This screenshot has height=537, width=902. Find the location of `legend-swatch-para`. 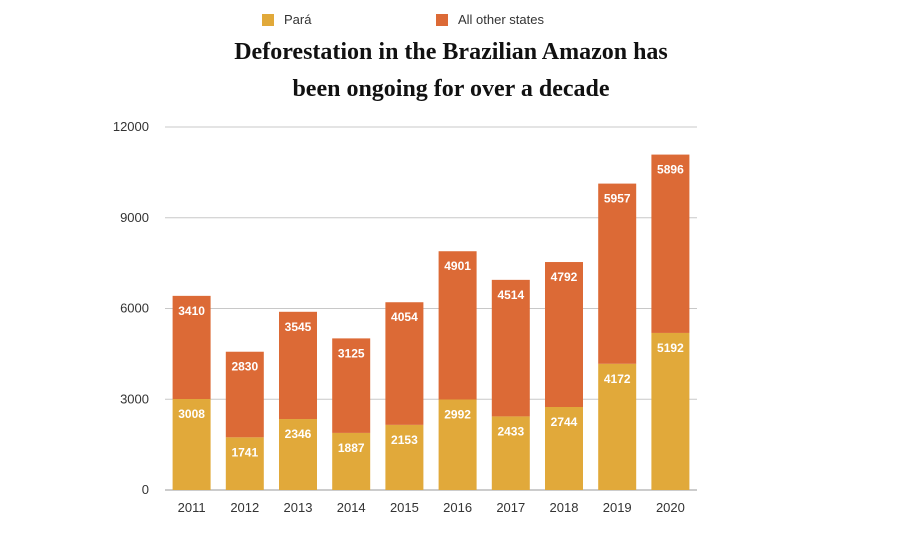

legend-swatch-para is located at coordinates (268, 19).